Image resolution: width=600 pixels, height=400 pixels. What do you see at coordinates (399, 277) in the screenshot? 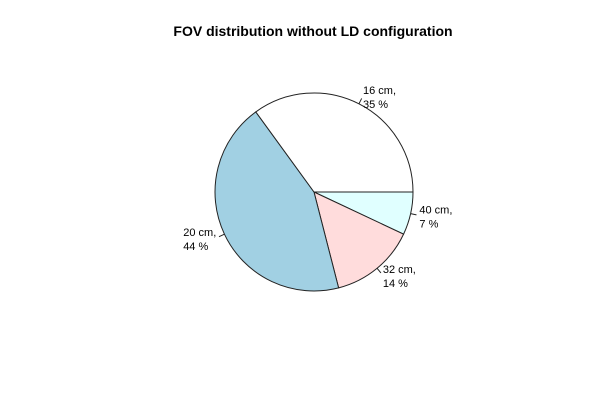
I see `pie-slice-label: 32 cm, 14 %` at bounding box center [399, 277].